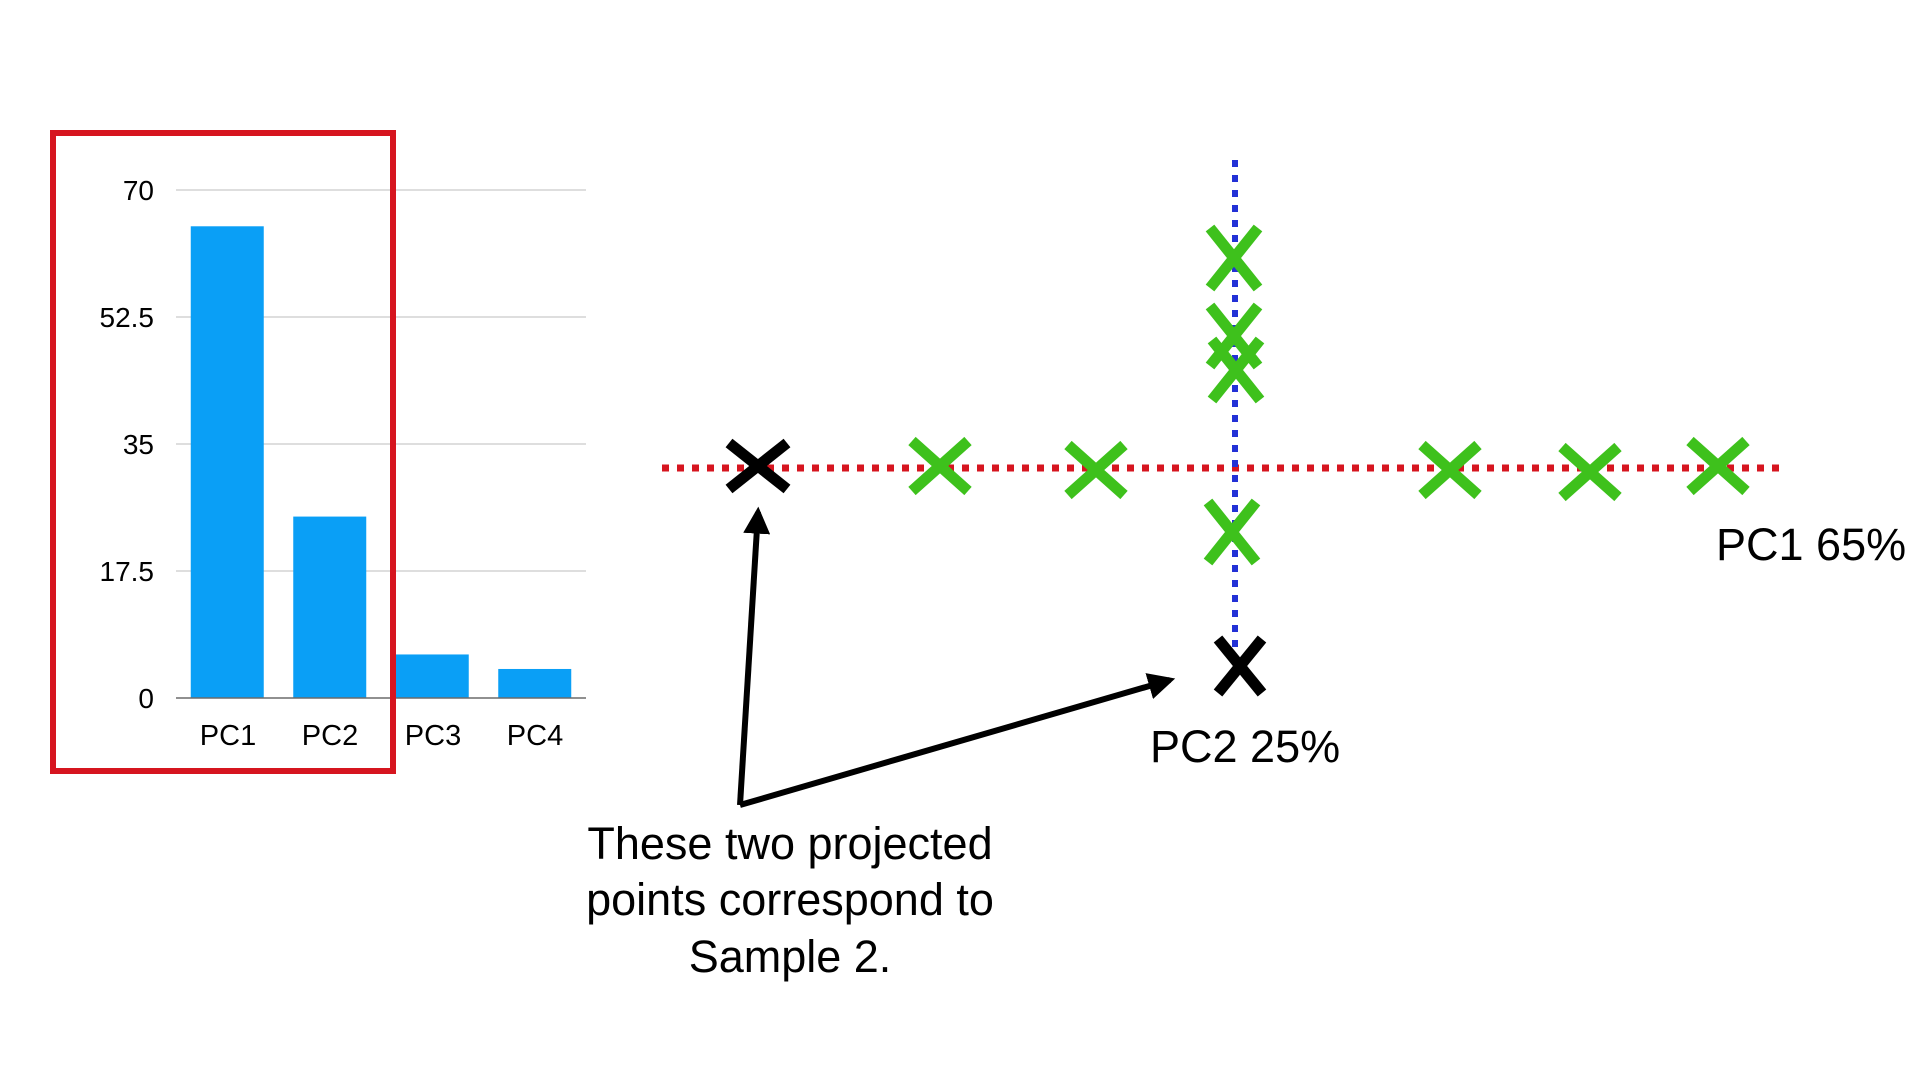 This screenshot has height=1080, width=1920. I want to click on annotation-line-2: points correspond to, so click(790, 899).